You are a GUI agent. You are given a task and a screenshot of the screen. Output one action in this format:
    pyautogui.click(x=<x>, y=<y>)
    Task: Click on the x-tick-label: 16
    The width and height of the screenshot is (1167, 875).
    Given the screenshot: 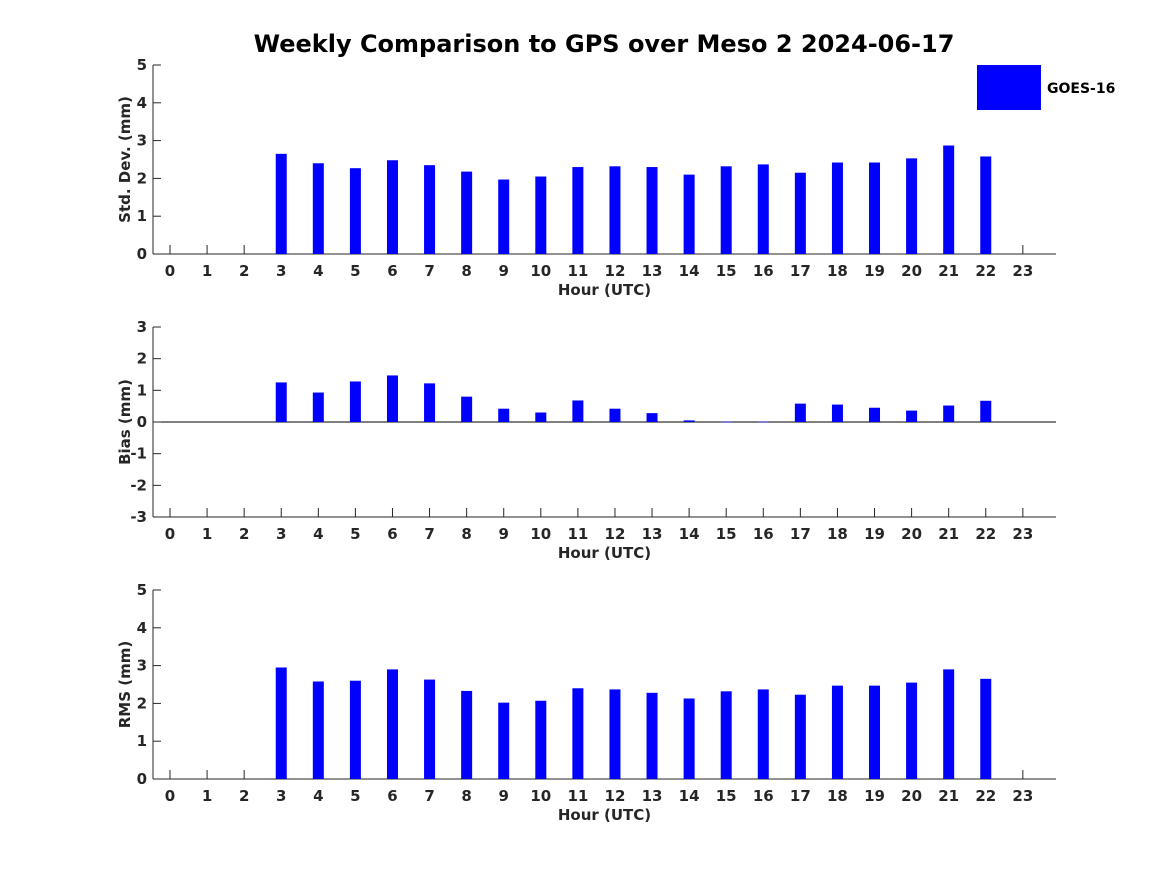 What is the action you would take?
    pyautogui.click(x=763, y=271)
    